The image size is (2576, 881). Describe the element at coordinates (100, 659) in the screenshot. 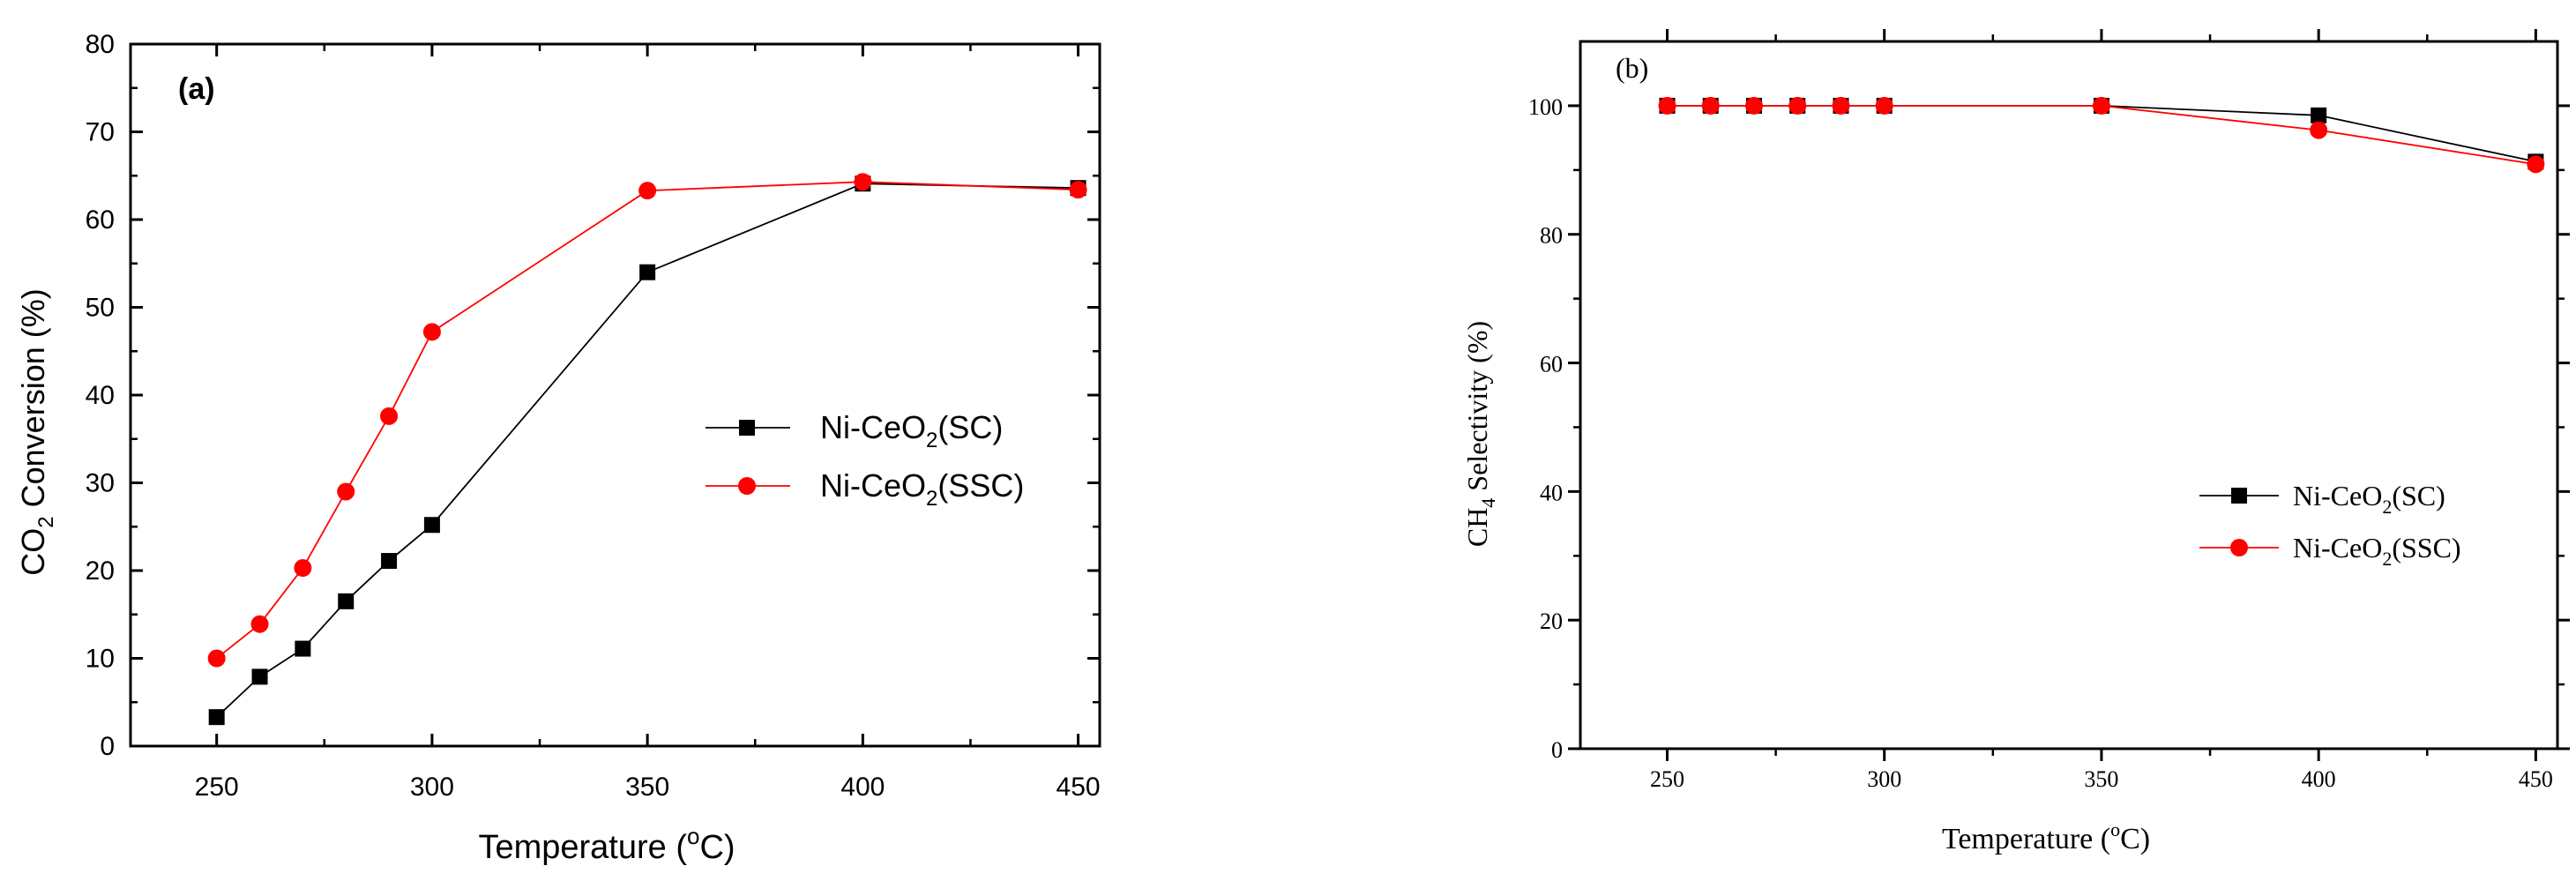

I see `y-tick-label: 10` at that location.